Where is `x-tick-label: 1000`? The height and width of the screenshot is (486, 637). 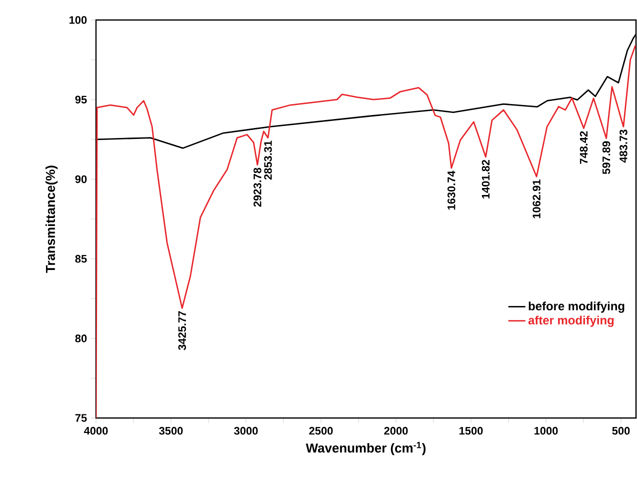
x-tick-label: 1000 is located at coordinates (546, 430).